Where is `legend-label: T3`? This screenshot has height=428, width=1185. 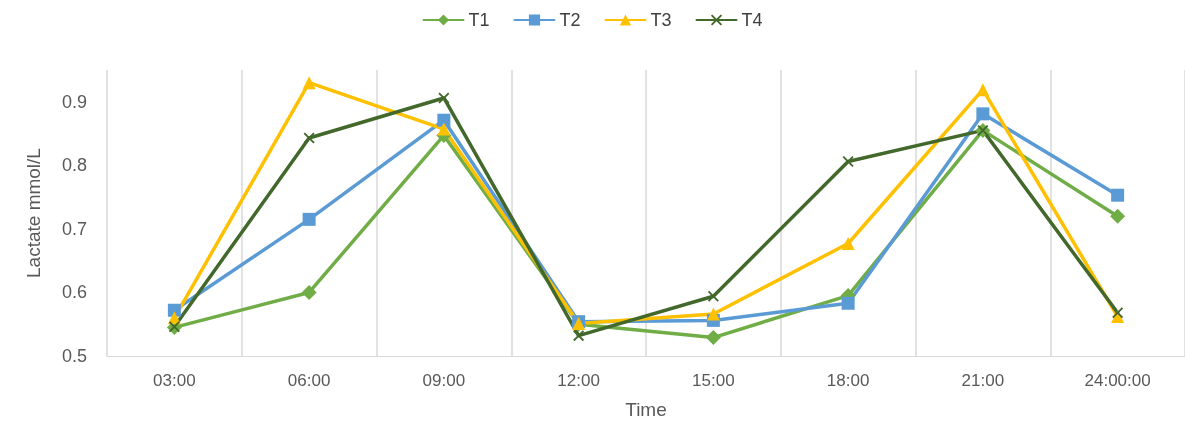
legend-label: T3 is located at coordinates (661, 20).